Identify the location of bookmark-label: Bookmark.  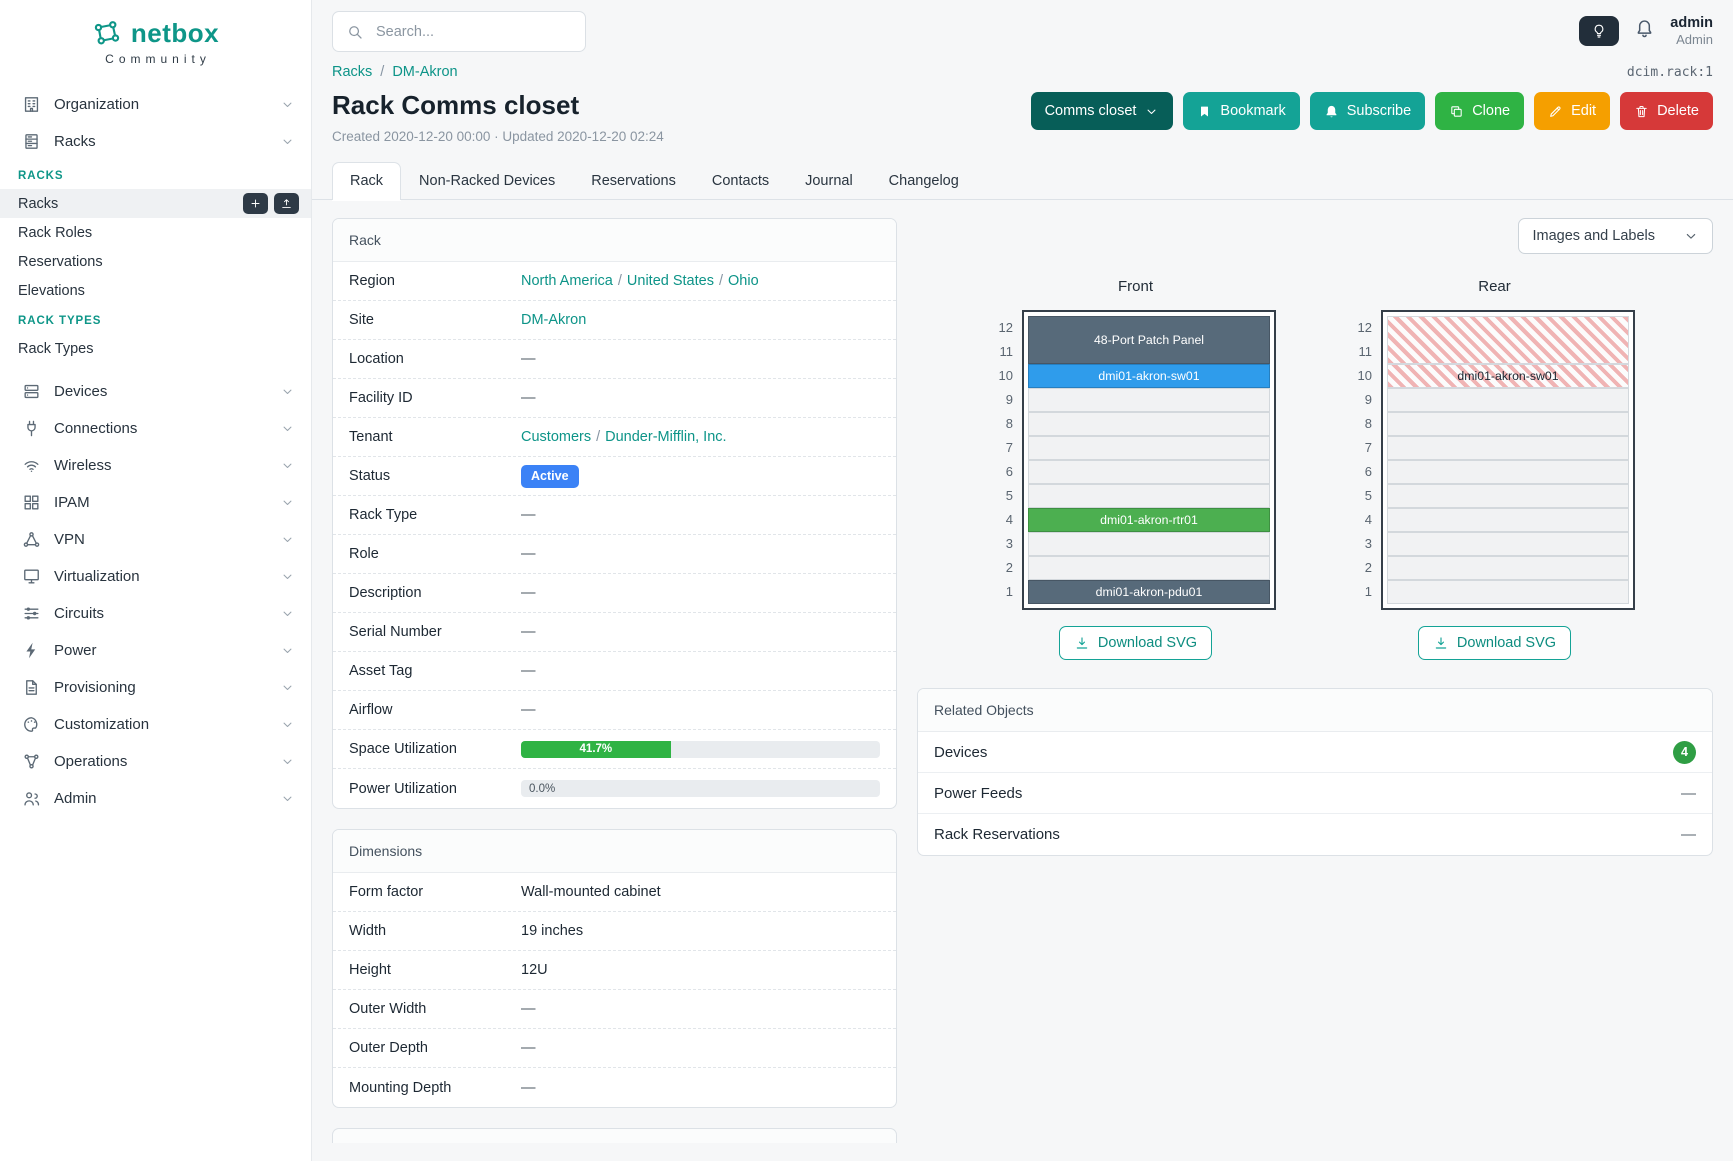
(1253, 111).